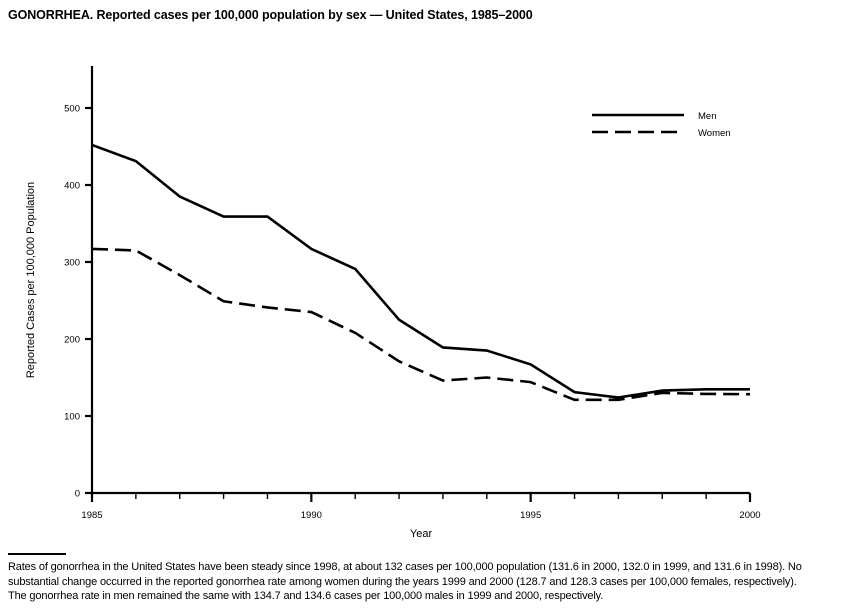 The height and width of the screenshot is (612, 856). I want to click on x-axis-ticks: 1985 1990 1995 2000, so click(421, 507).